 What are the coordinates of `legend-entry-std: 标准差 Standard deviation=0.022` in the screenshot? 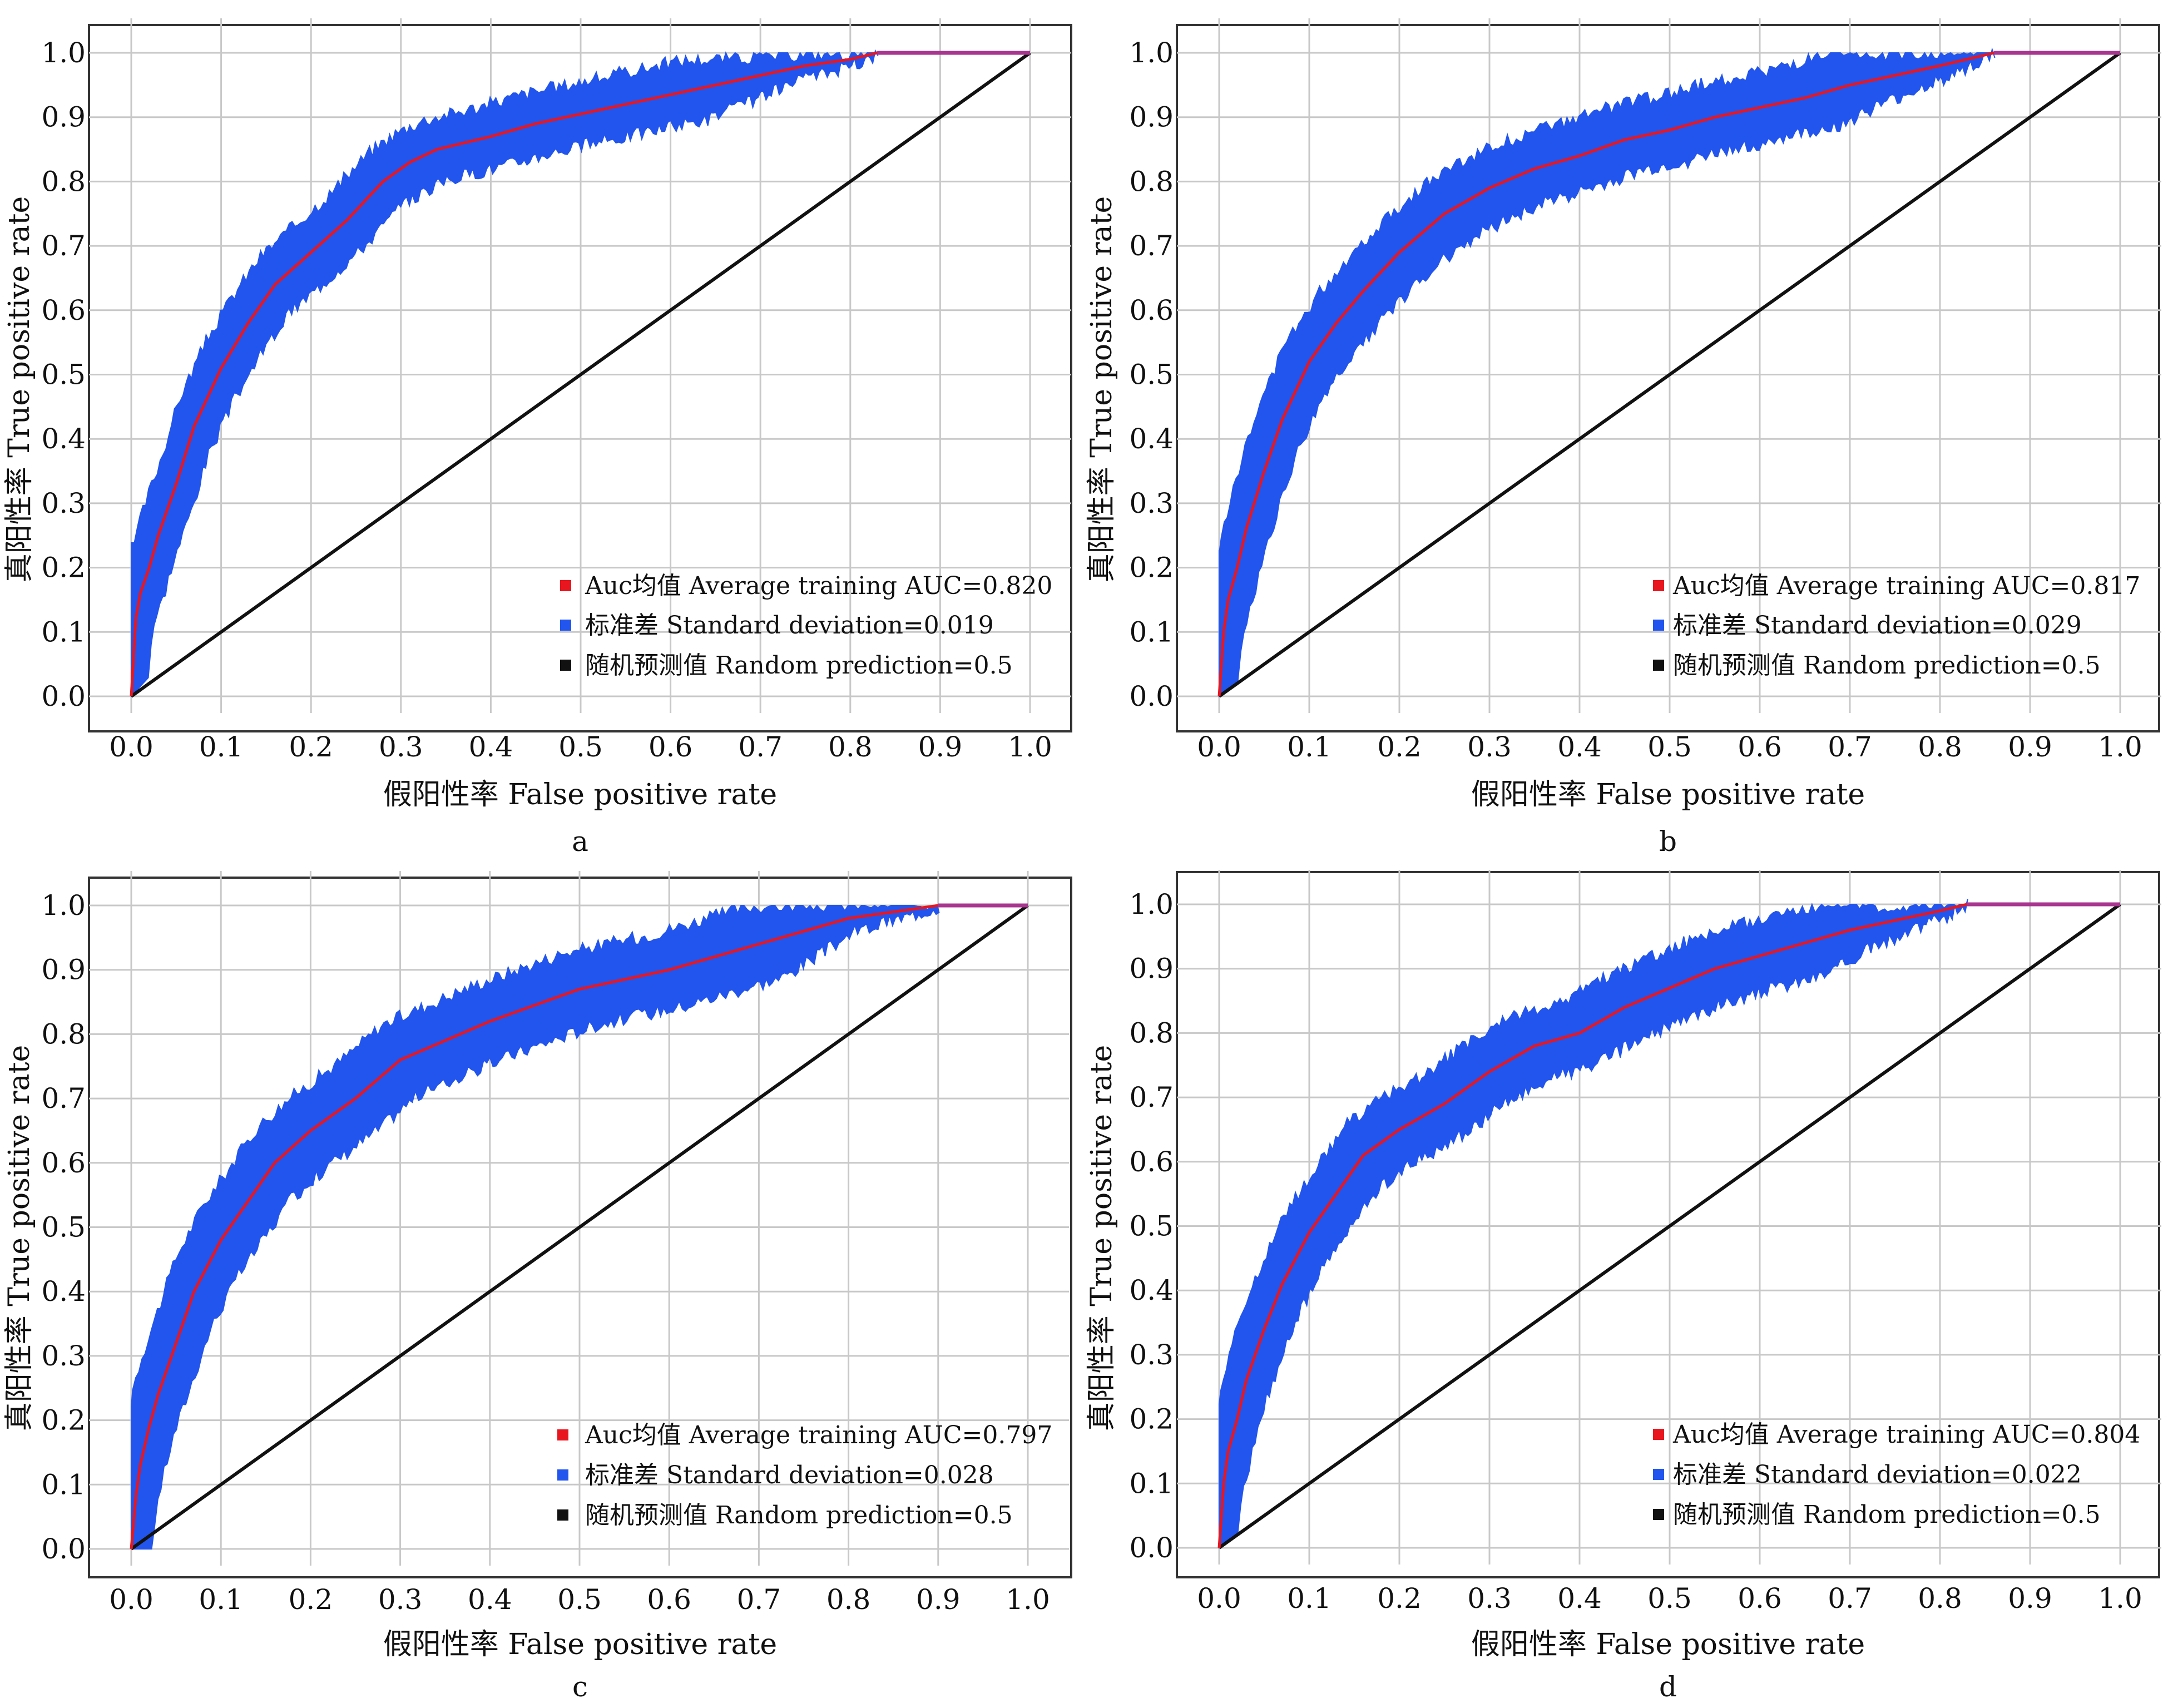 It's located at (1878, 1475).